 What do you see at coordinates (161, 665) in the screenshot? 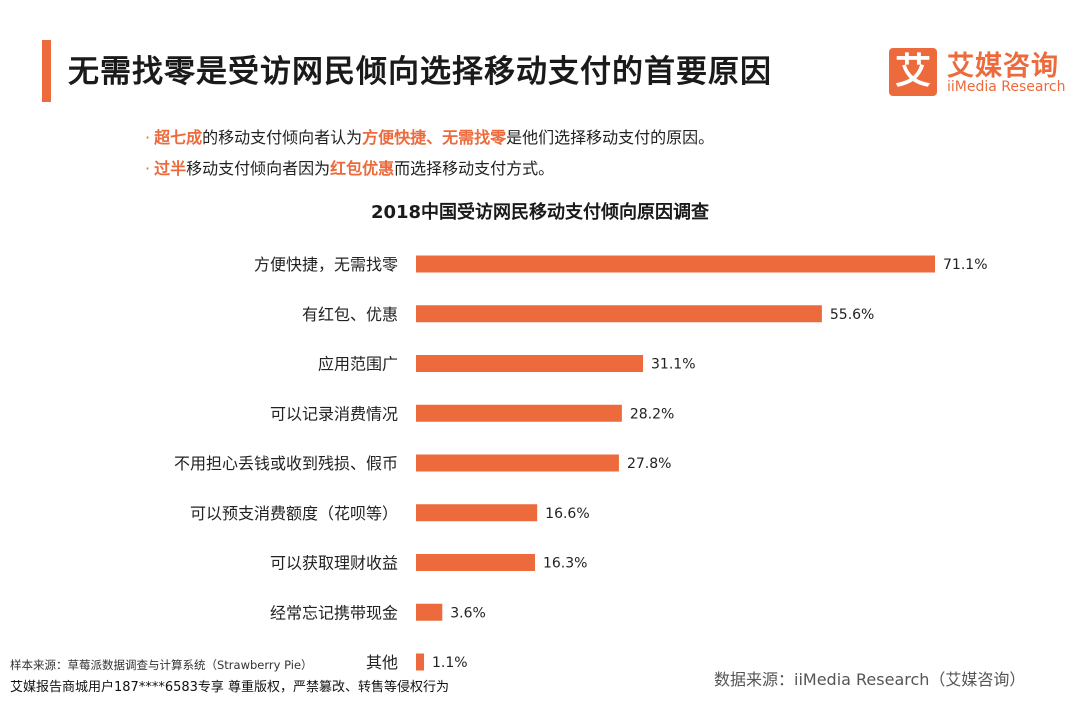
I see `sample-source-note: 样本来源：草莓派数据调查与计算系统（Strawberry Pie）` at bounding box center [161, 665].